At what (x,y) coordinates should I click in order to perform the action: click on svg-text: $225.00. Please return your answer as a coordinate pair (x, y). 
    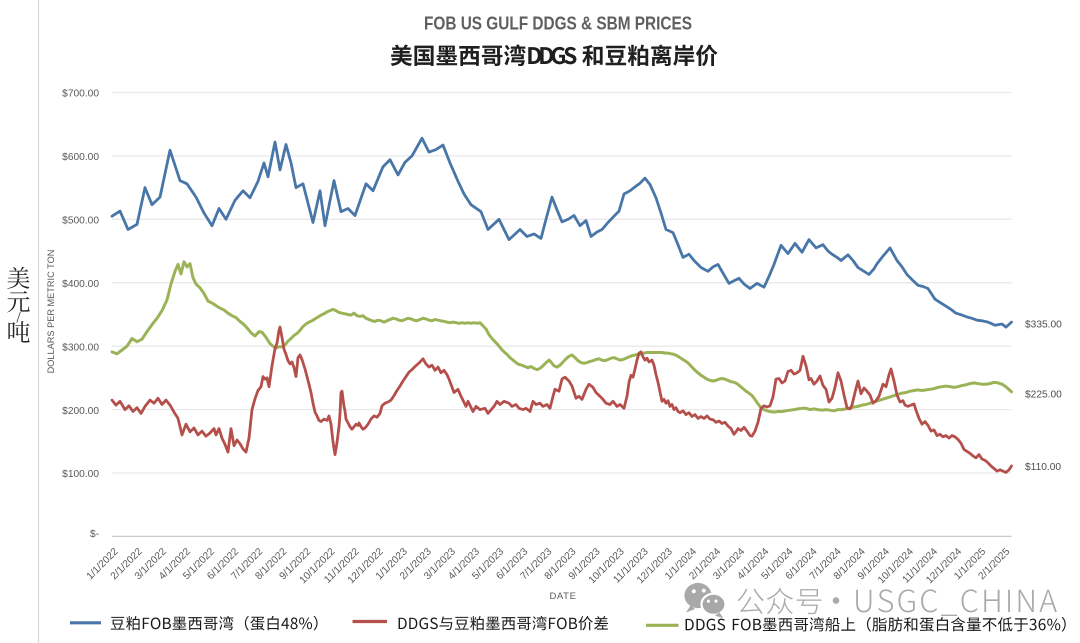
    Looking at the image, I should click on (1043, 394).